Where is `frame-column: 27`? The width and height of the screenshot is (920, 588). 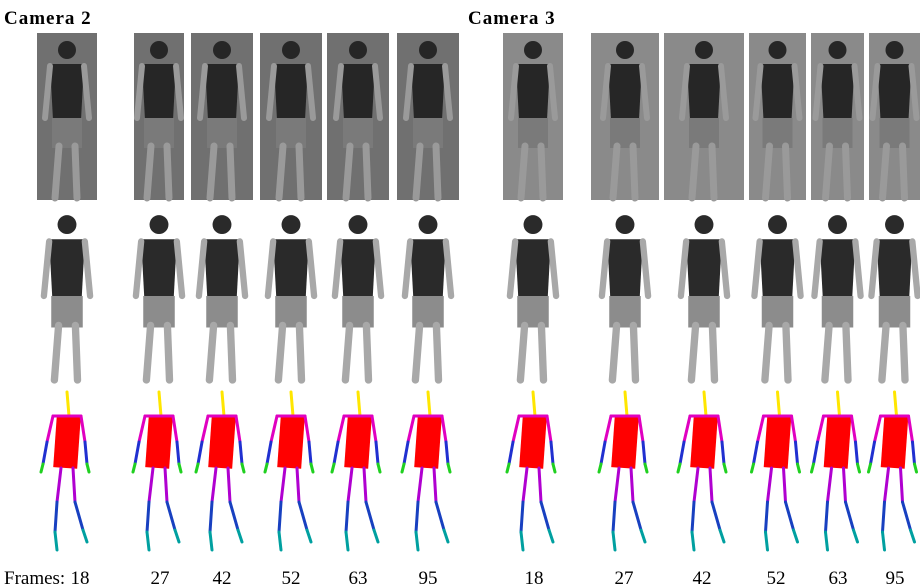 frame-column: 27 is located at coordinates (158, 310).